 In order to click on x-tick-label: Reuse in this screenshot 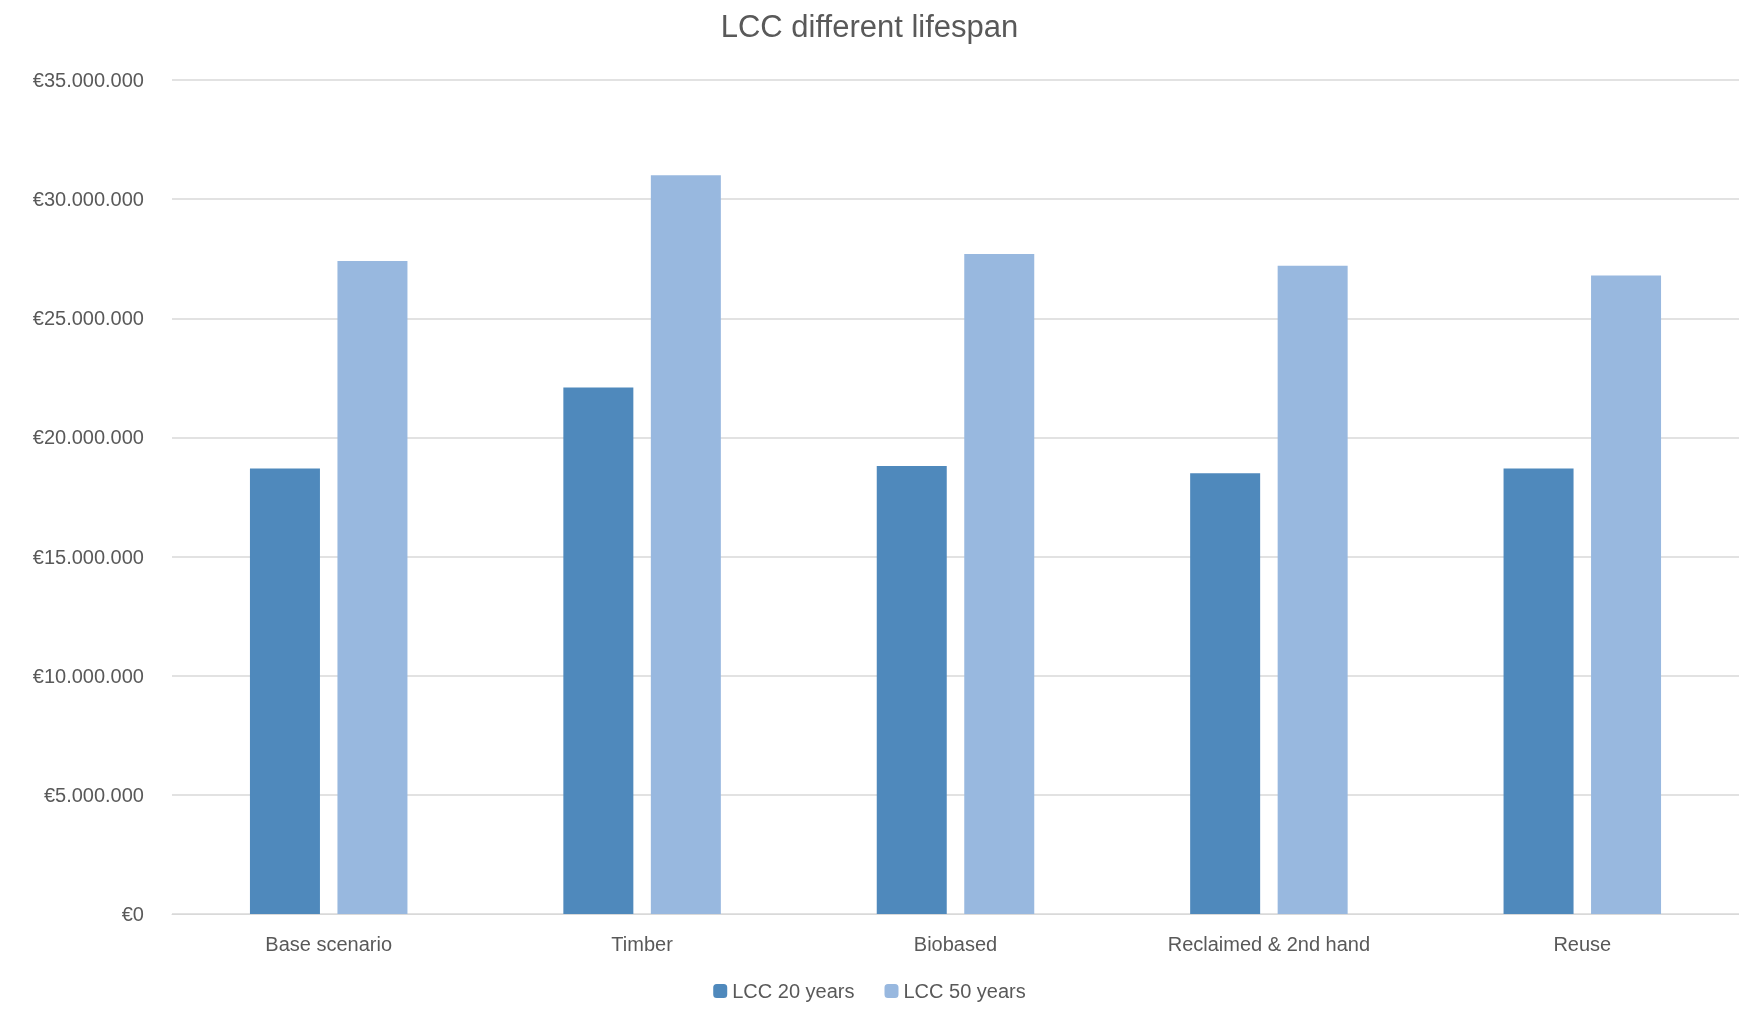, I will do `click(1582, 944)`.